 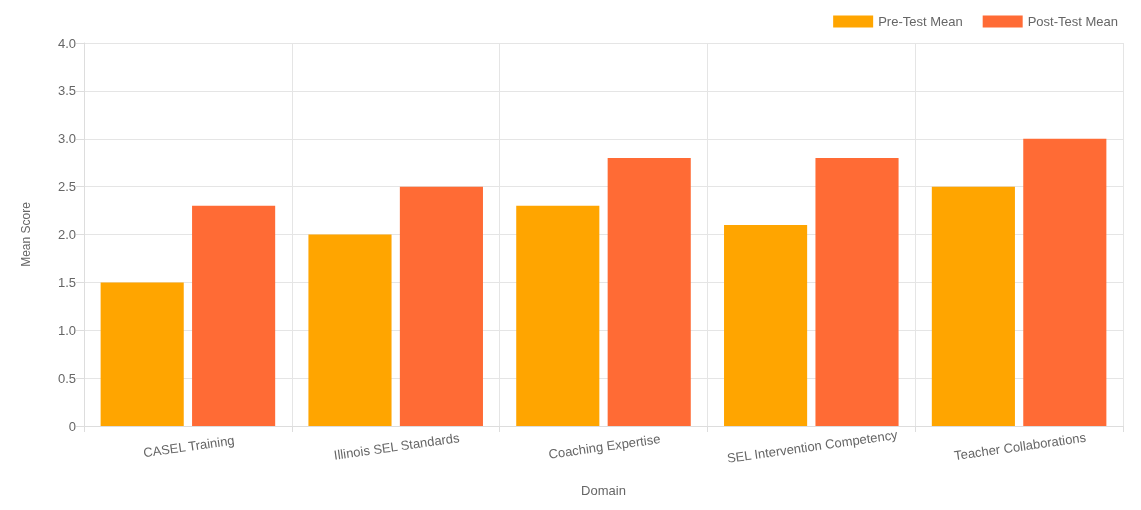 What do you see at coordinates (603, 490) in the screenshot?
I see `x-axis-title: Domain` at bounding box center [603, 490].